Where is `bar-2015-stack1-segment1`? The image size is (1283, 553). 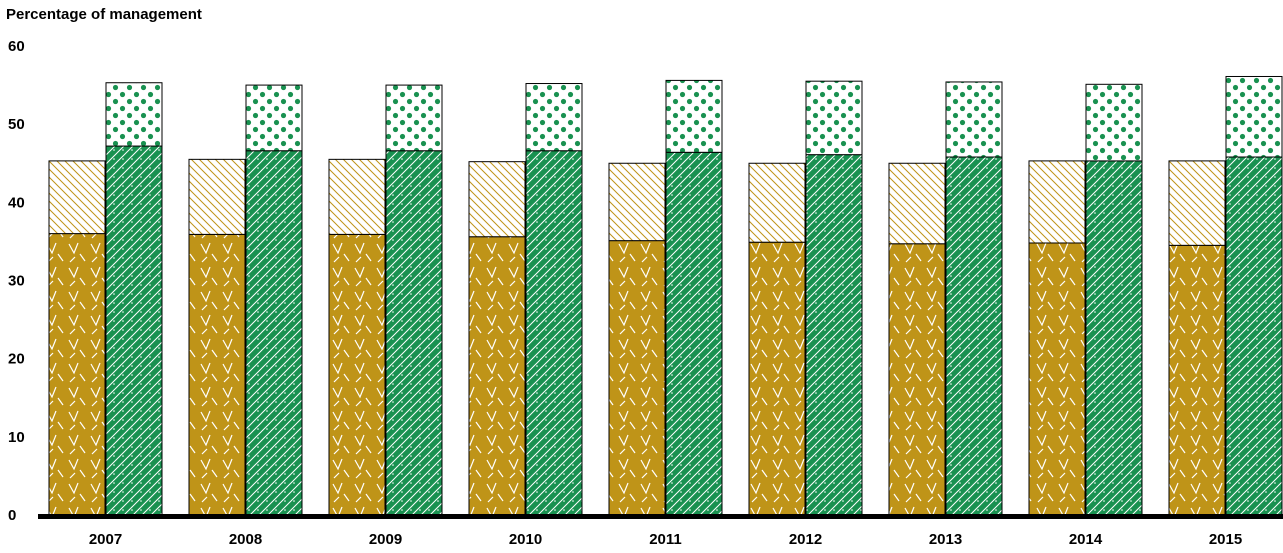 bar-2015-stack1-segment1 is located at coordinates (1197, 380).